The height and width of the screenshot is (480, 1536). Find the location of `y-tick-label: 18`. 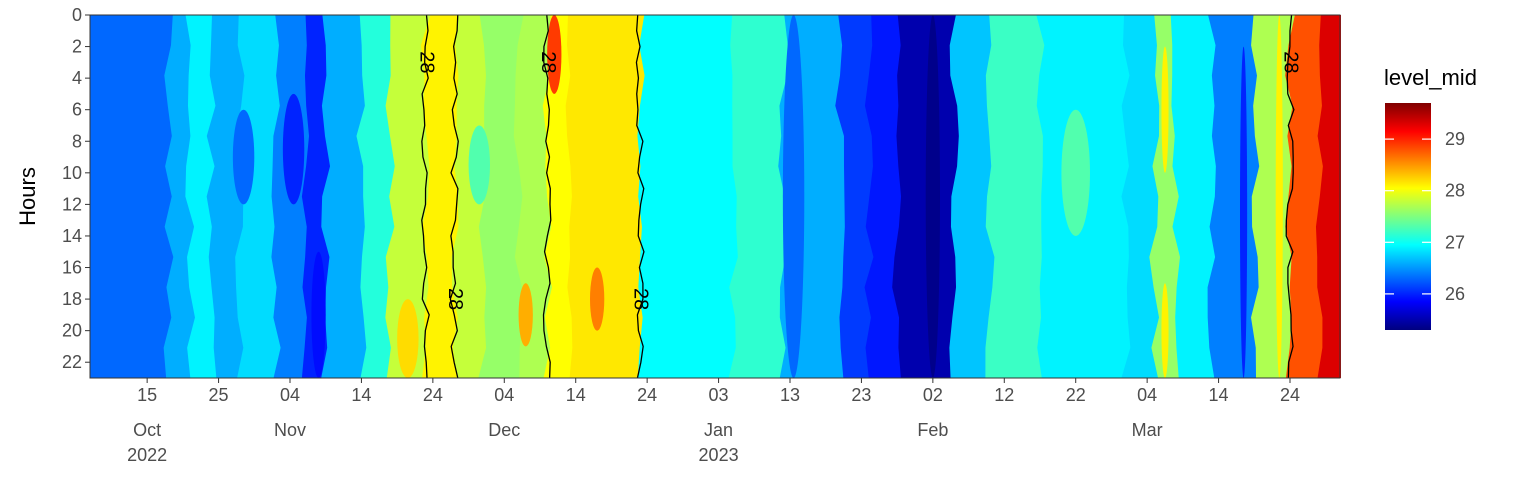

y-tick-label: 18 is located at coordinates (72, 299).